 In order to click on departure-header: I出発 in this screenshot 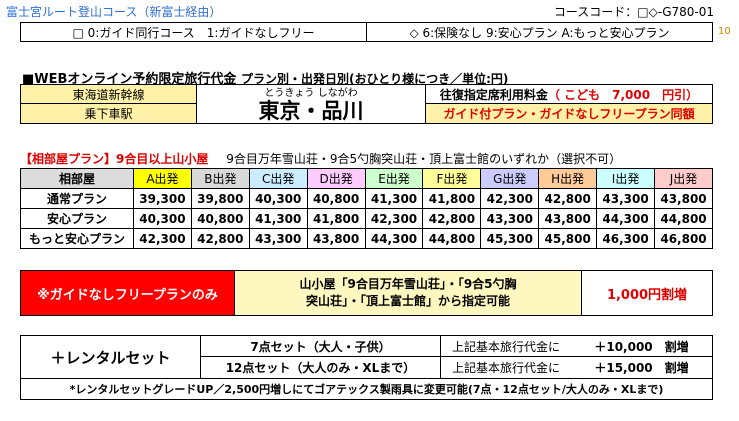, I will do `click(626, 178)`.